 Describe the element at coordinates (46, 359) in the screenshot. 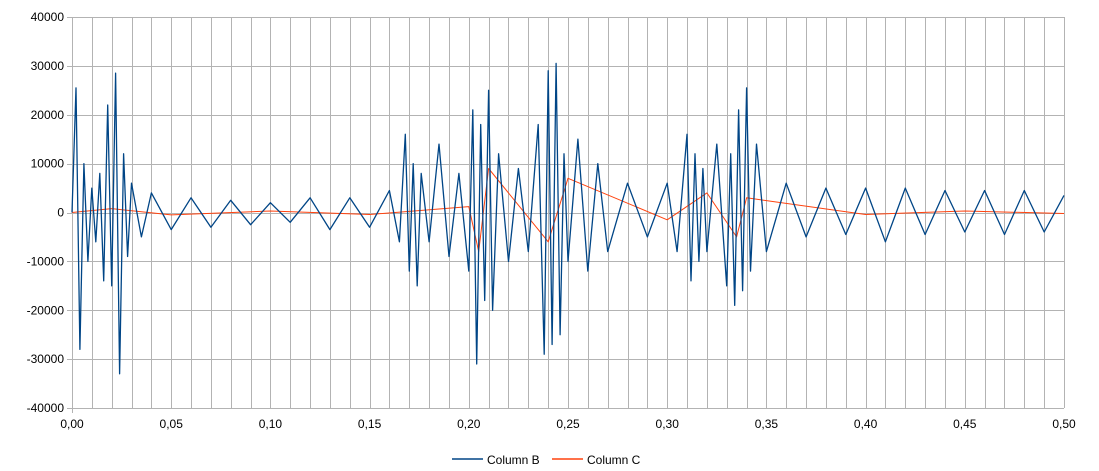

I see `y-tick-label: -30000` at that location.